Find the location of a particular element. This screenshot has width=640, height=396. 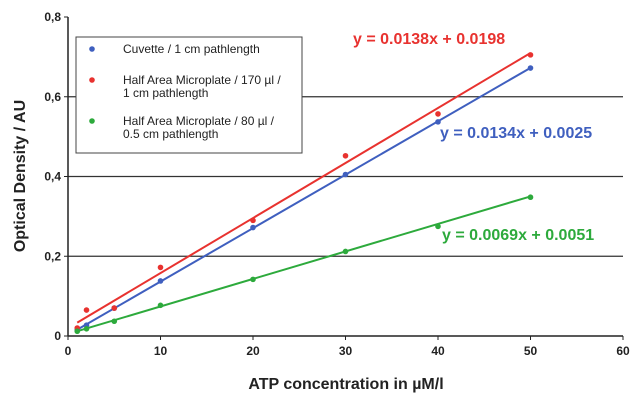

y-tick-label: 0 is located at coordinates (57, 336).